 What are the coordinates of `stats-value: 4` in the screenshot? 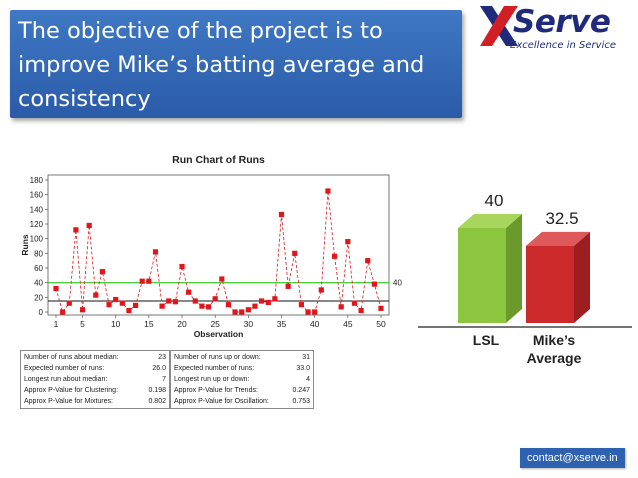 It's located at (308, 379).